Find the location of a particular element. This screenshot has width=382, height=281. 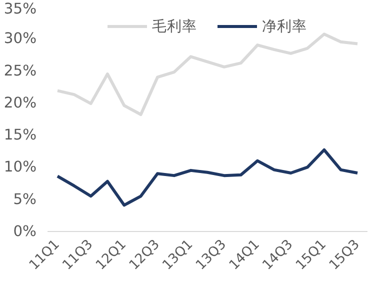

y-tick-label: 30% is located at coordinates (20, 39).